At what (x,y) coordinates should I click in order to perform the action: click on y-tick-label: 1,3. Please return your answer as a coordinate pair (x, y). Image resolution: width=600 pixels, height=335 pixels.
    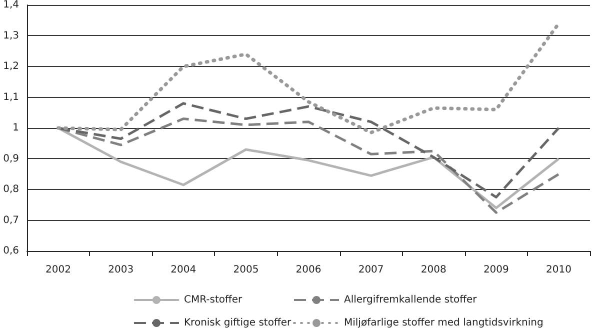
    Looking at the image, I should click on (11, 36).